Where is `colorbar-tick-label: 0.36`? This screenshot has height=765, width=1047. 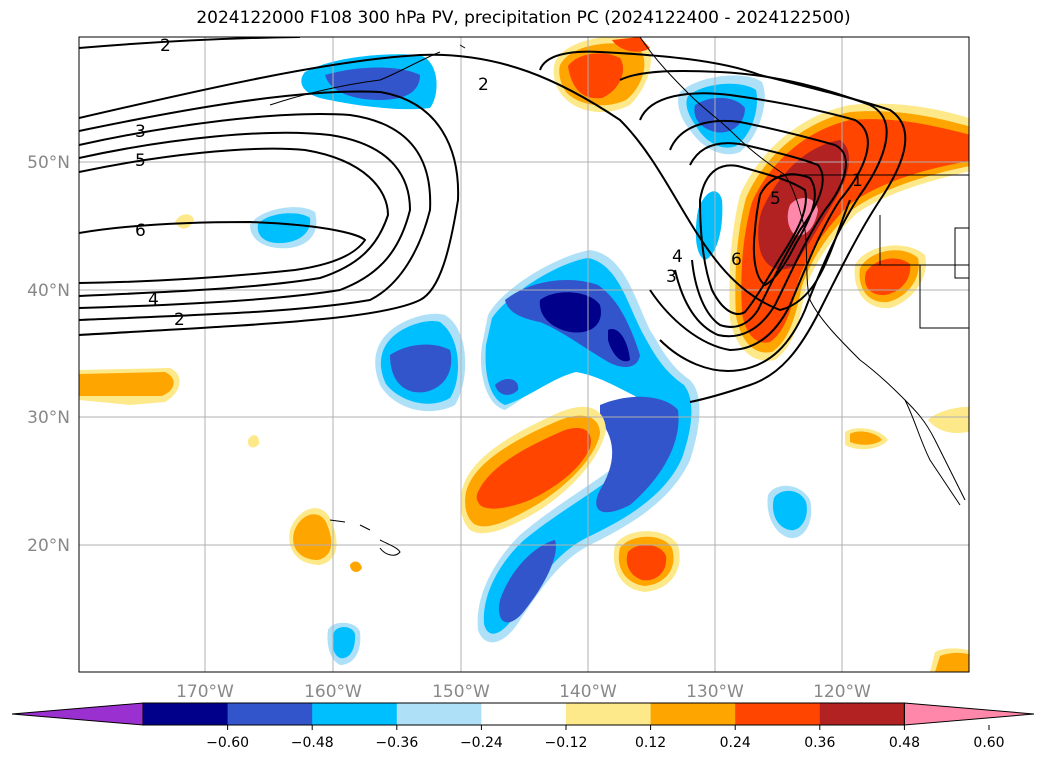 colorbar-tick-label: 0.36 is located at coordinates (819, 743).